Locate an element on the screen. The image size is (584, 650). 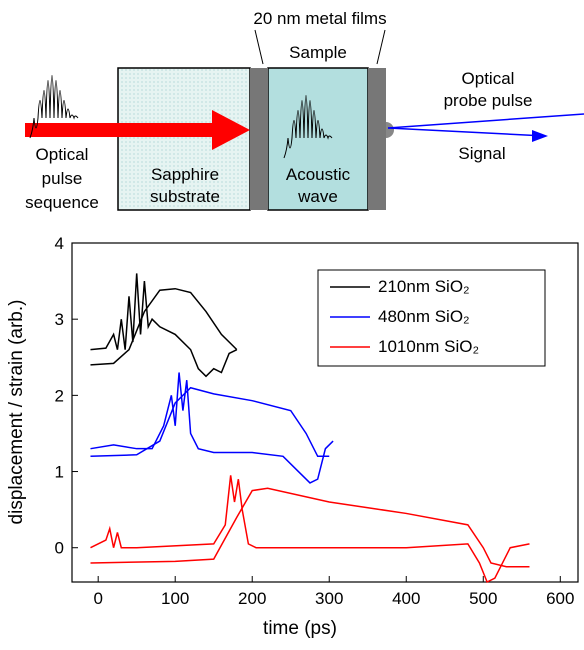
sample-label: Sample is located at coordinates (318, 52).